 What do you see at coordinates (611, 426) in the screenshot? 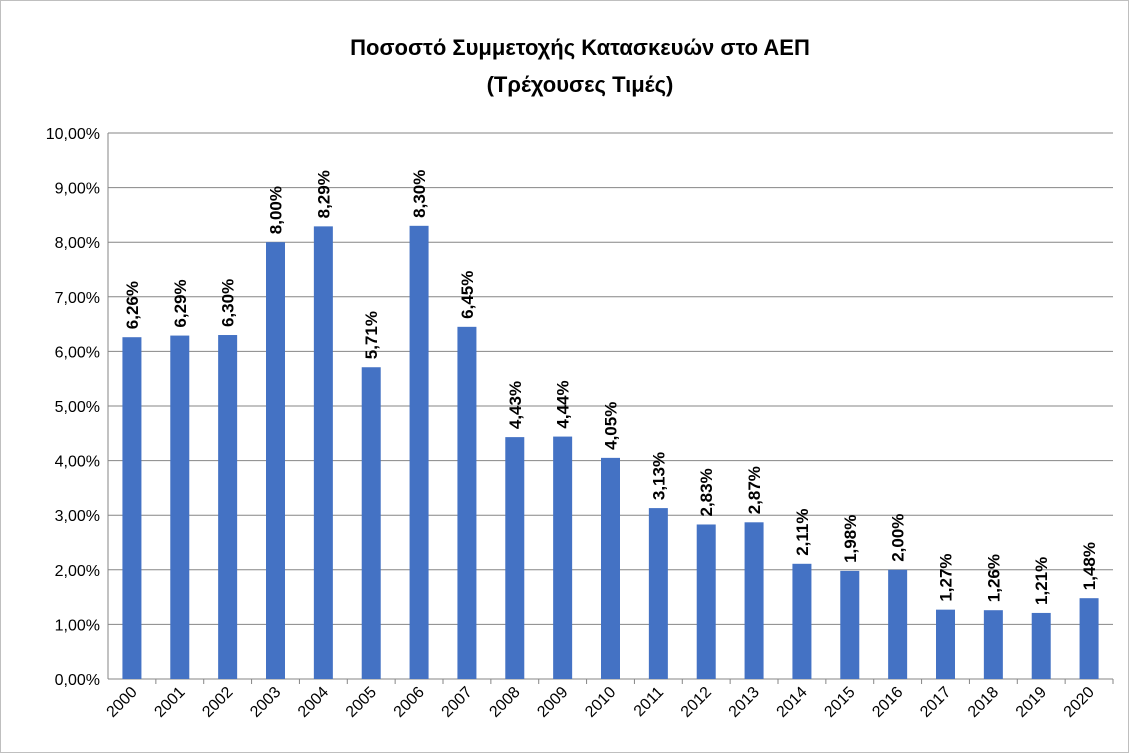
I see `data-label: 4,05%` at bounding box center [611, 426].